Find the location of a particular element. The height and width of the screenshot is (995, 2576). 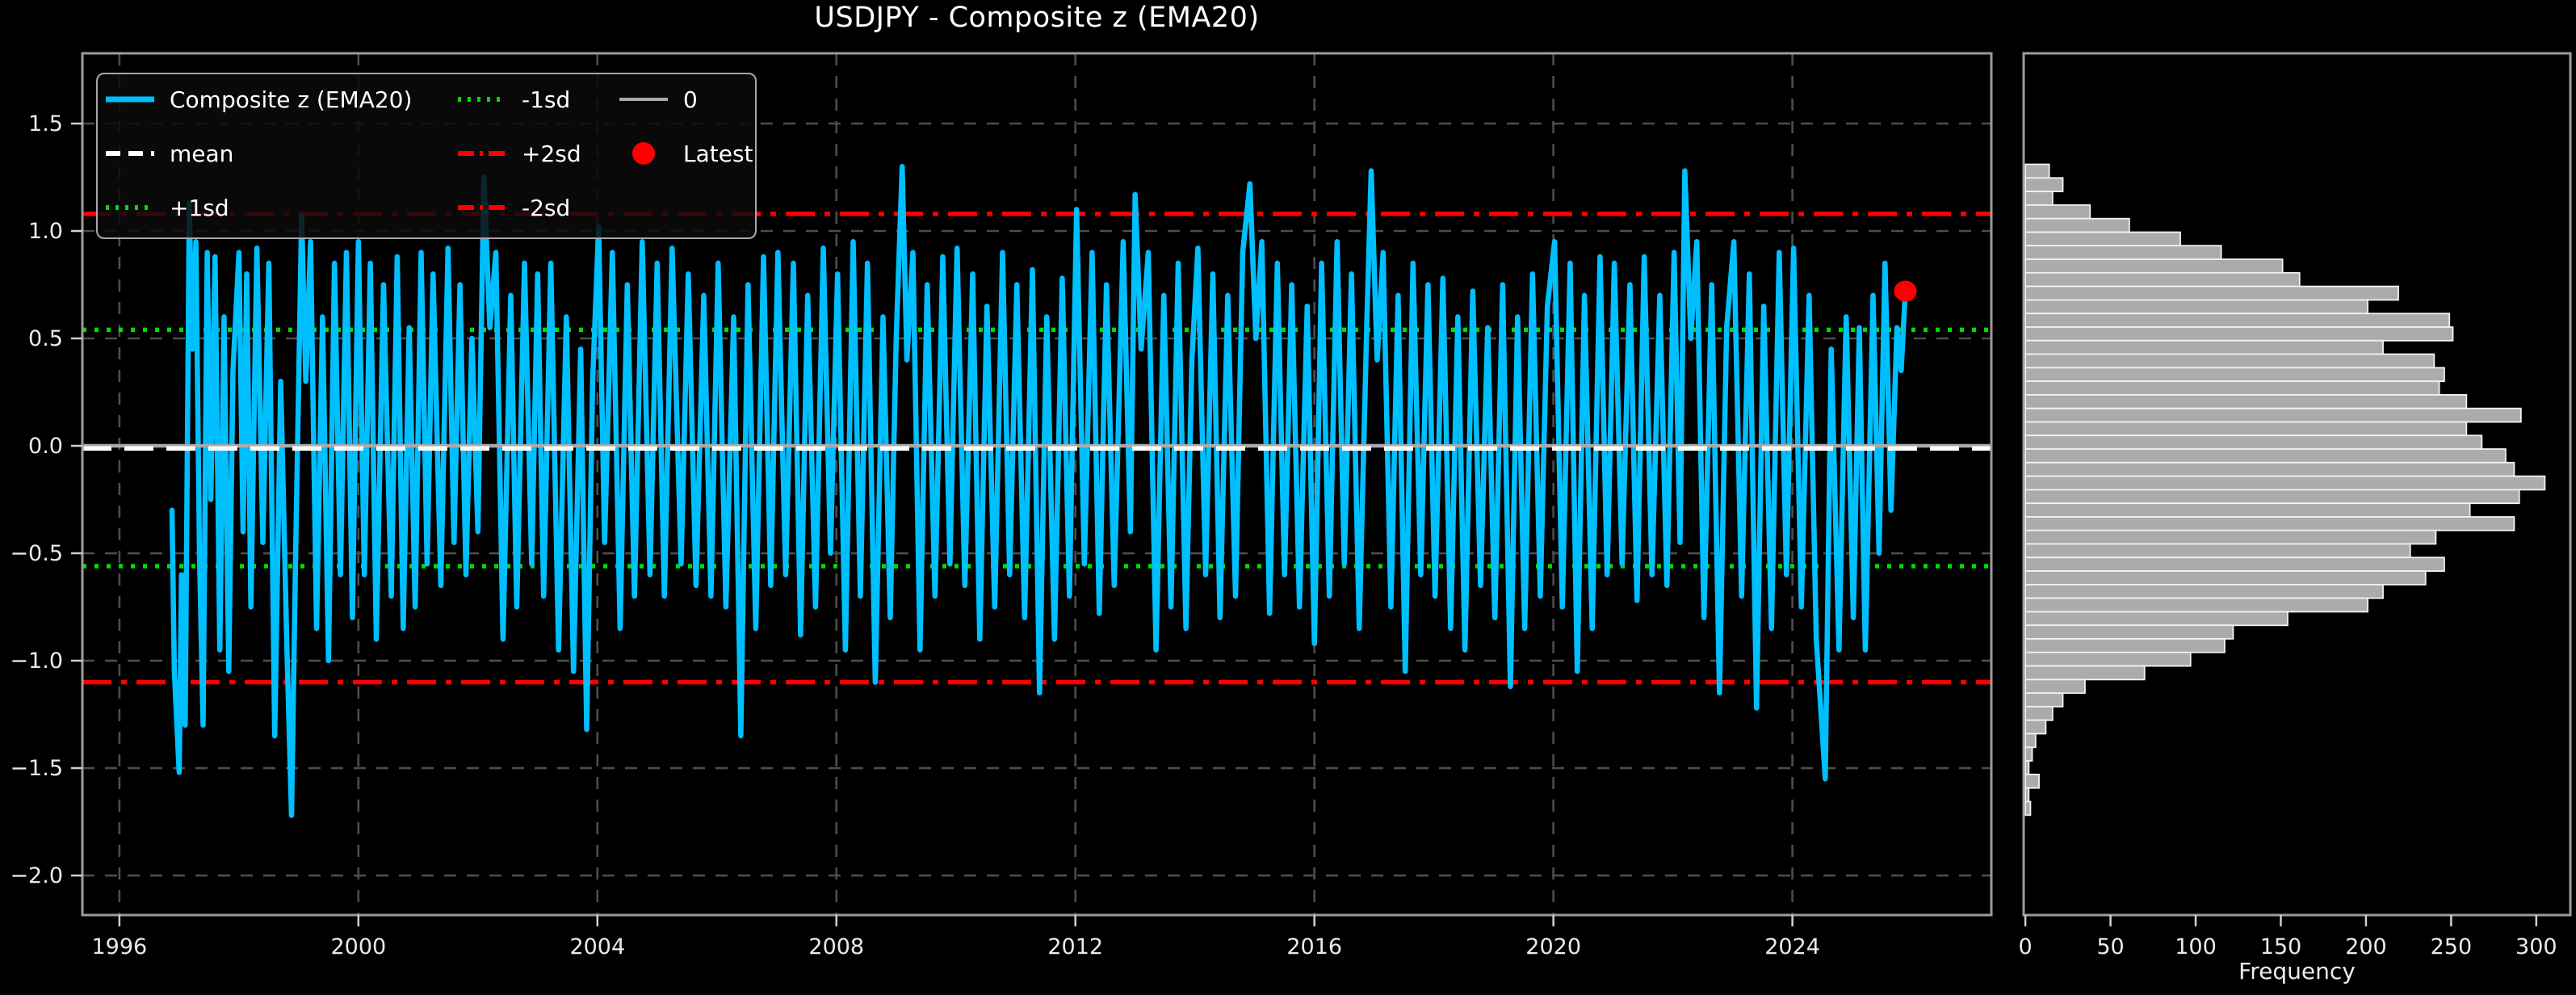

legend-item: Latest is located at coordinates (685, 153).